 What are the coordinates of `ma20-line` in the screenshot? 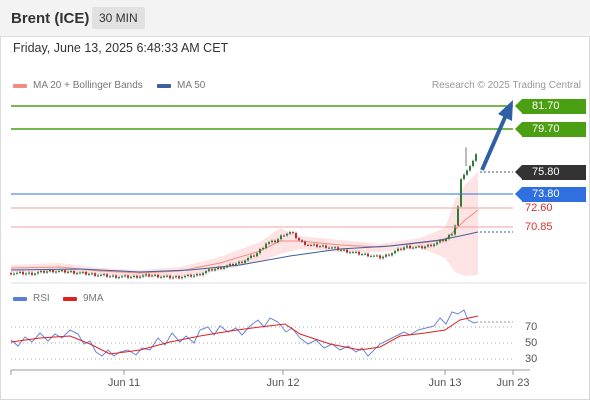 It's located at (244, 241).